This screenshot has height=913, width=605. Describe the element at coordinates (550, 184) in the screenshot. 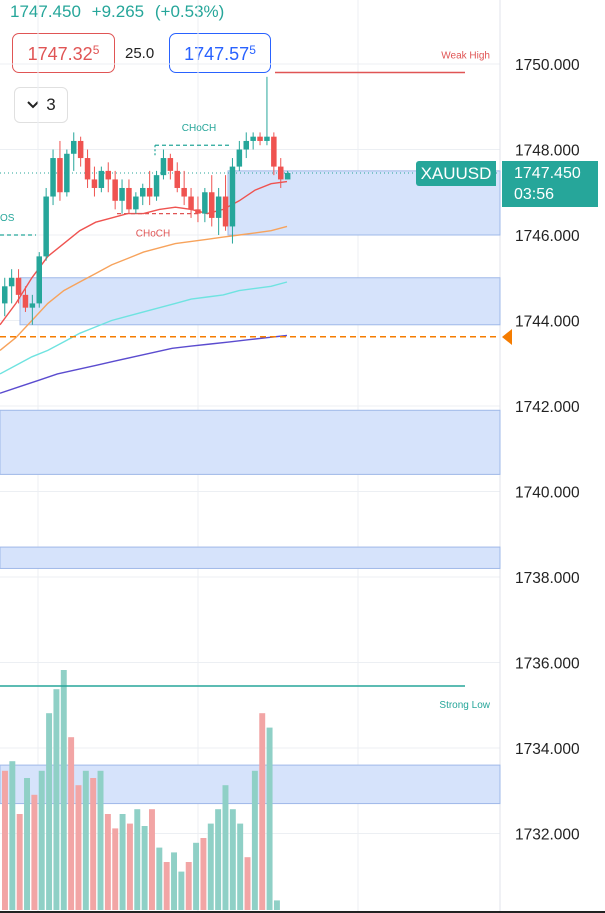

I see `current-price-tag: 1747.450 03:56` at that location.